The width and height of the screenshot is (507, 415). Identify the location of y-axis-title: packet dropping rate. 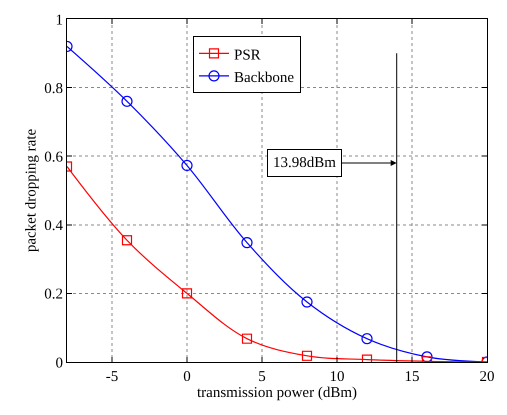
(32, 190).